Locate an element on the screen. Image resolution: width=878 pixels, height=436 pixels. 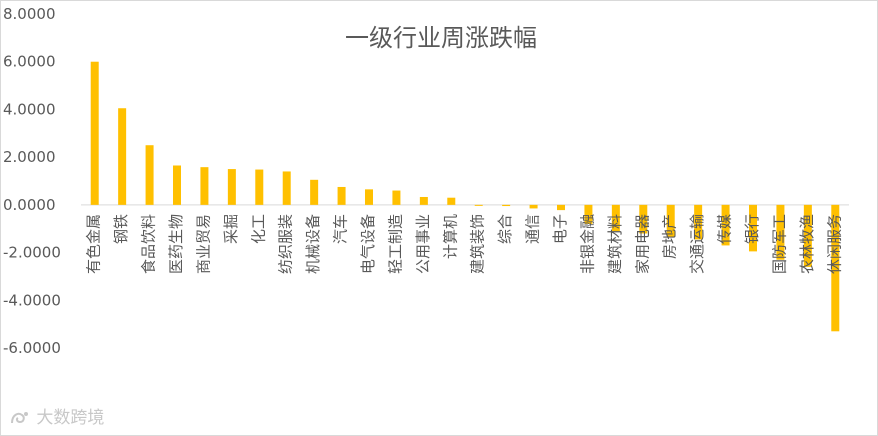
chart-title: 一级行业周涨跌幅 is located at coordinates (441, 38).